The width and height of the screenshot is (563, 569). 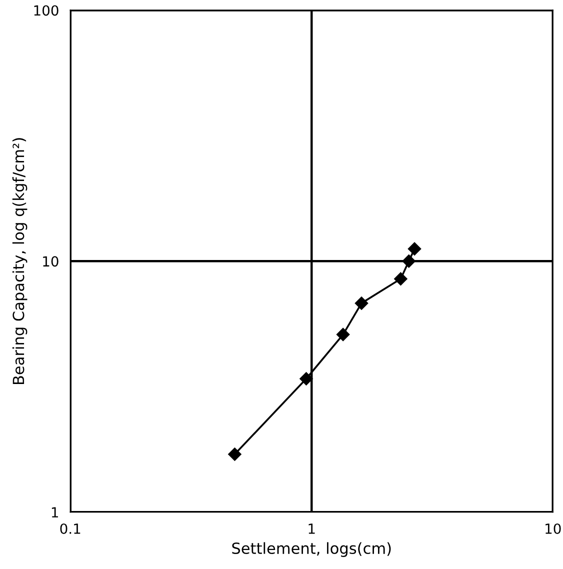 What do you see at coordinates (311, 549) in the screenshot?
I see `x-axis-title: Settlement, logs(cm)` at bounding box center [311, 549].